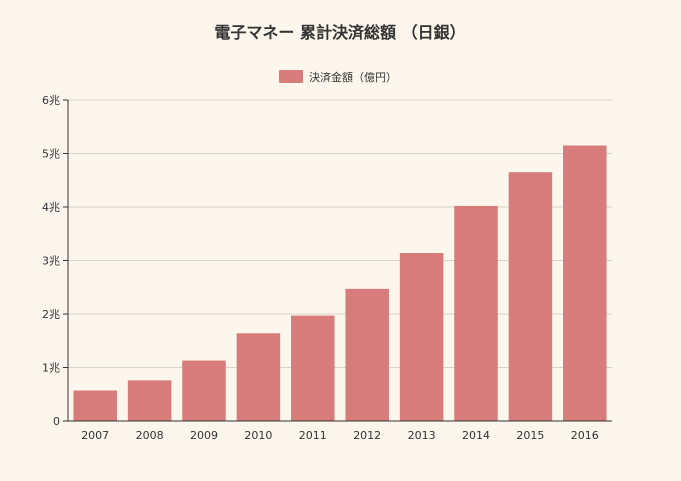 This screenshot has width=681, height=481. What do you see at coordinates (51, 154) in the screenshot?
I see `y-tick-label: 5兆` at bounding box center [51, 154].